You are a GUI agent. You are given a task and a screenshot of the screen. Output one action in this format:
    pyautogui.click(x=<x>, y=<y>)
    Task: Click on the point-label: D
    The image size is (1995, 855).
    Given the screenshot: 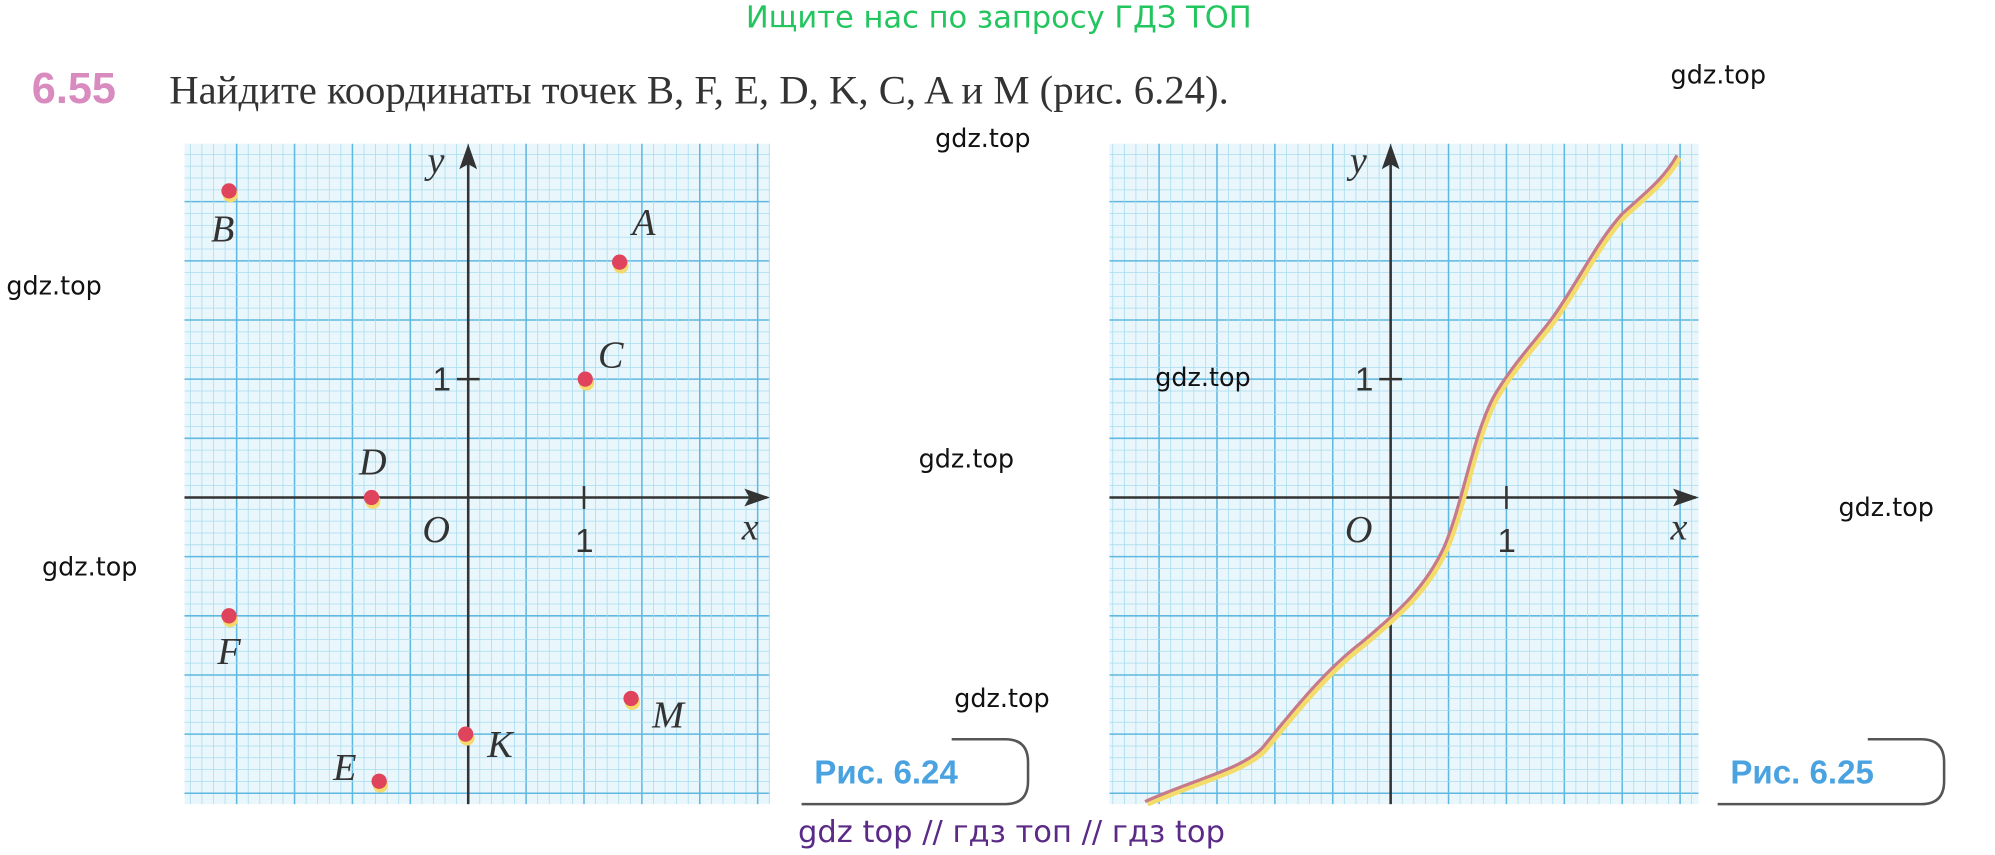 What is the action you would take?
    pyautogui.click(x=372, y=462)
    